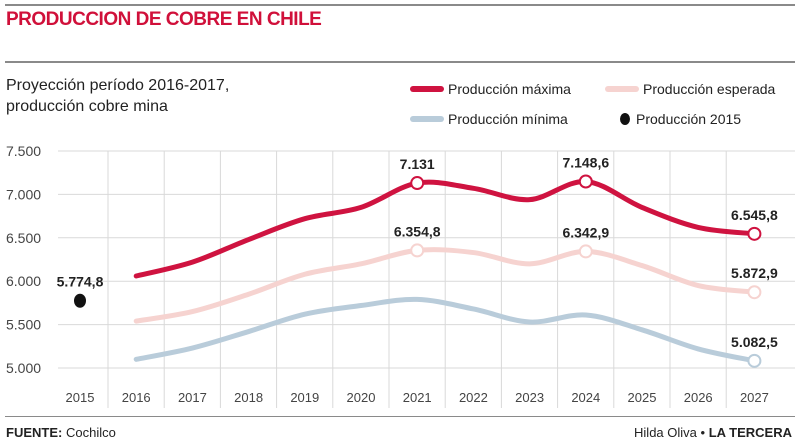 This screenshot has height=444, width=800. I want to click on legend-dot-2015, so click(625, 119).